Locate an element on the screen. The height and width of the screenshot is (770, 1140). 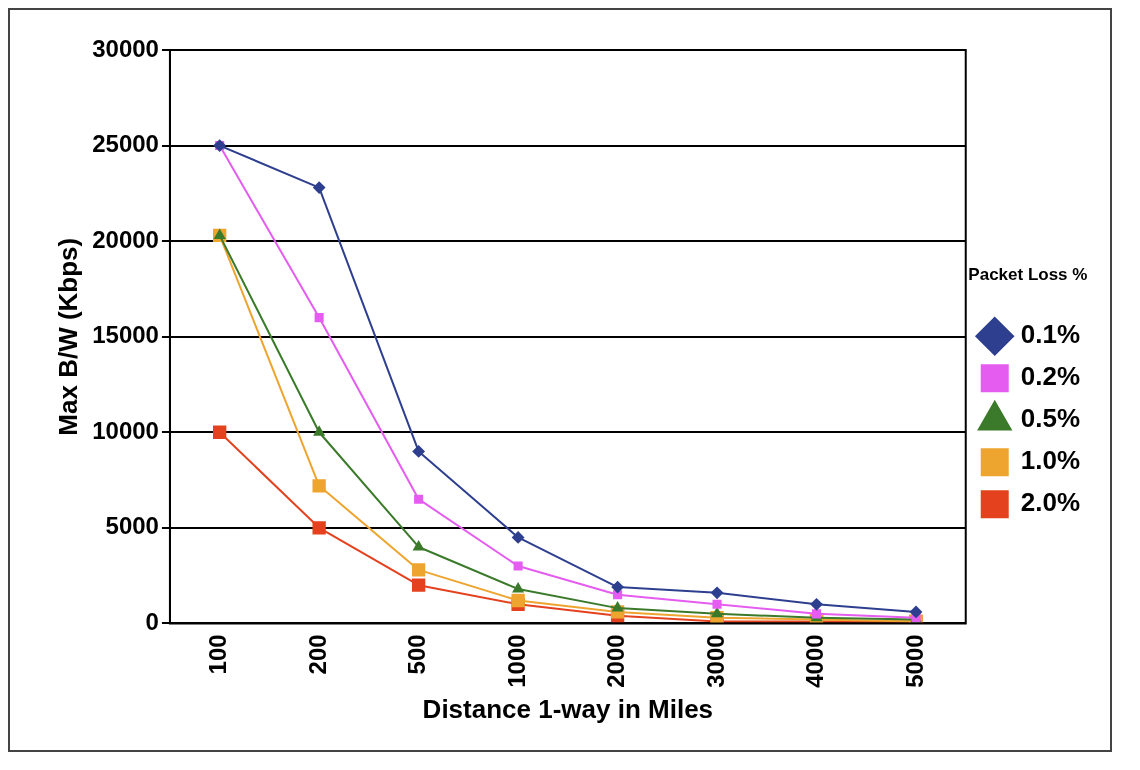
y-tick-label: 0 is located at coordinates (152, 622).